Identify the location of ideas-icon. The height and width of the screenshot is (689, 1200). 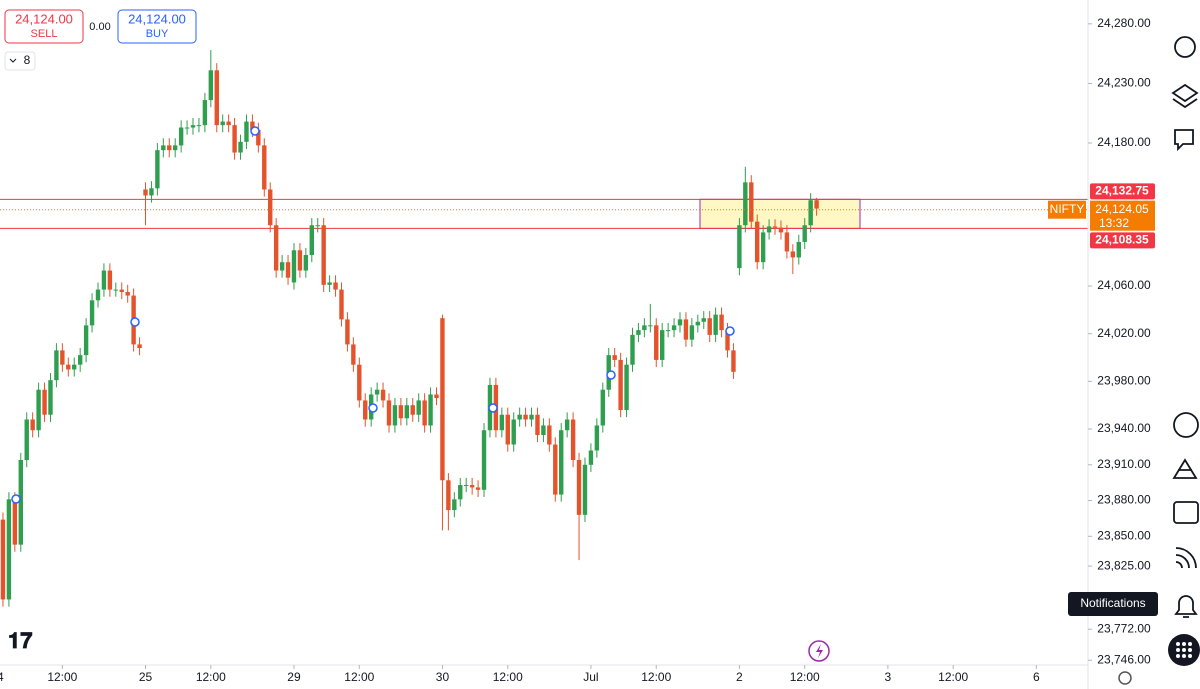
(1185, 468).